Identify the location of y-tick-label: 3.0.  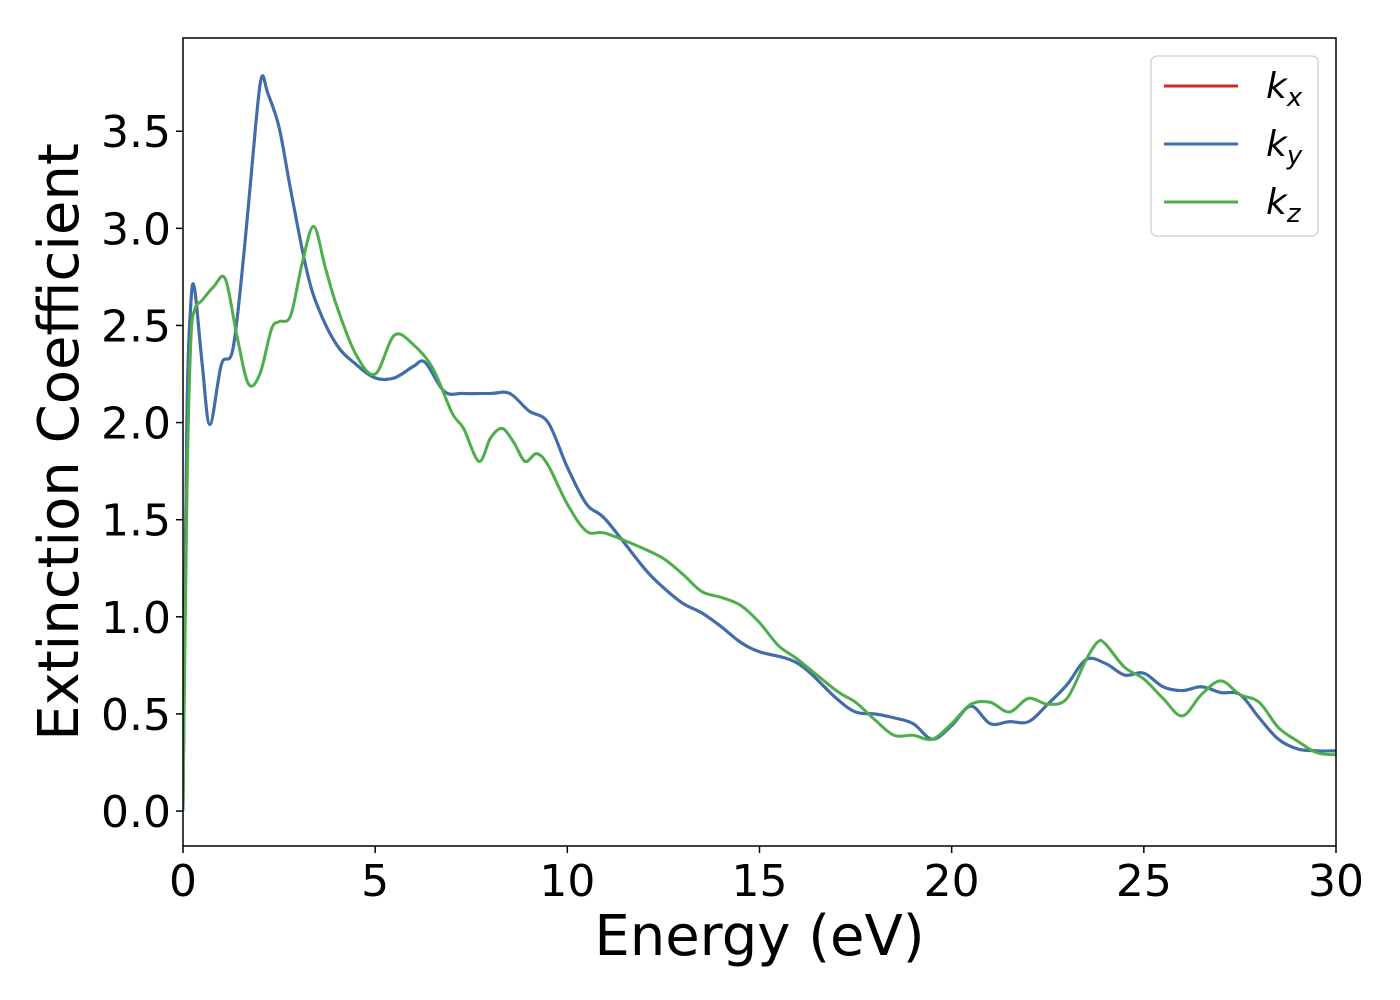
(136, 229).